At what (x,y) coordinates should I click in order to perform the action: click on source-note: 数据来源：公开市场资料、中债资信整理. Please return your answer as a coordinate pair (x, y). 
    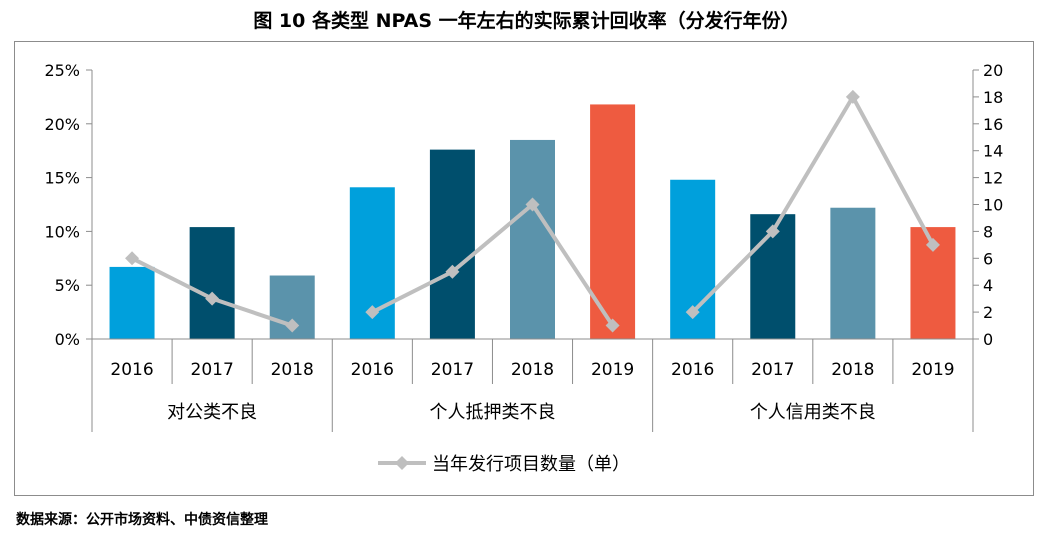
    Looking at the image, I should click on (142, 520).